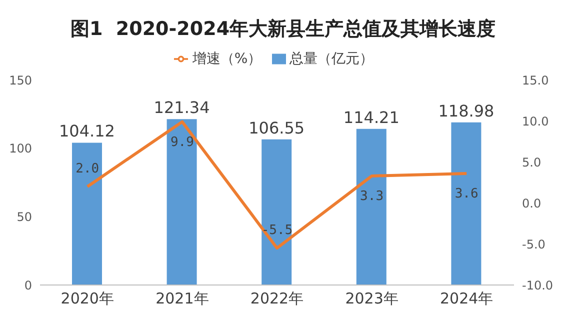  I want to click on x-tick-label: 2023年, so click(371, 299).